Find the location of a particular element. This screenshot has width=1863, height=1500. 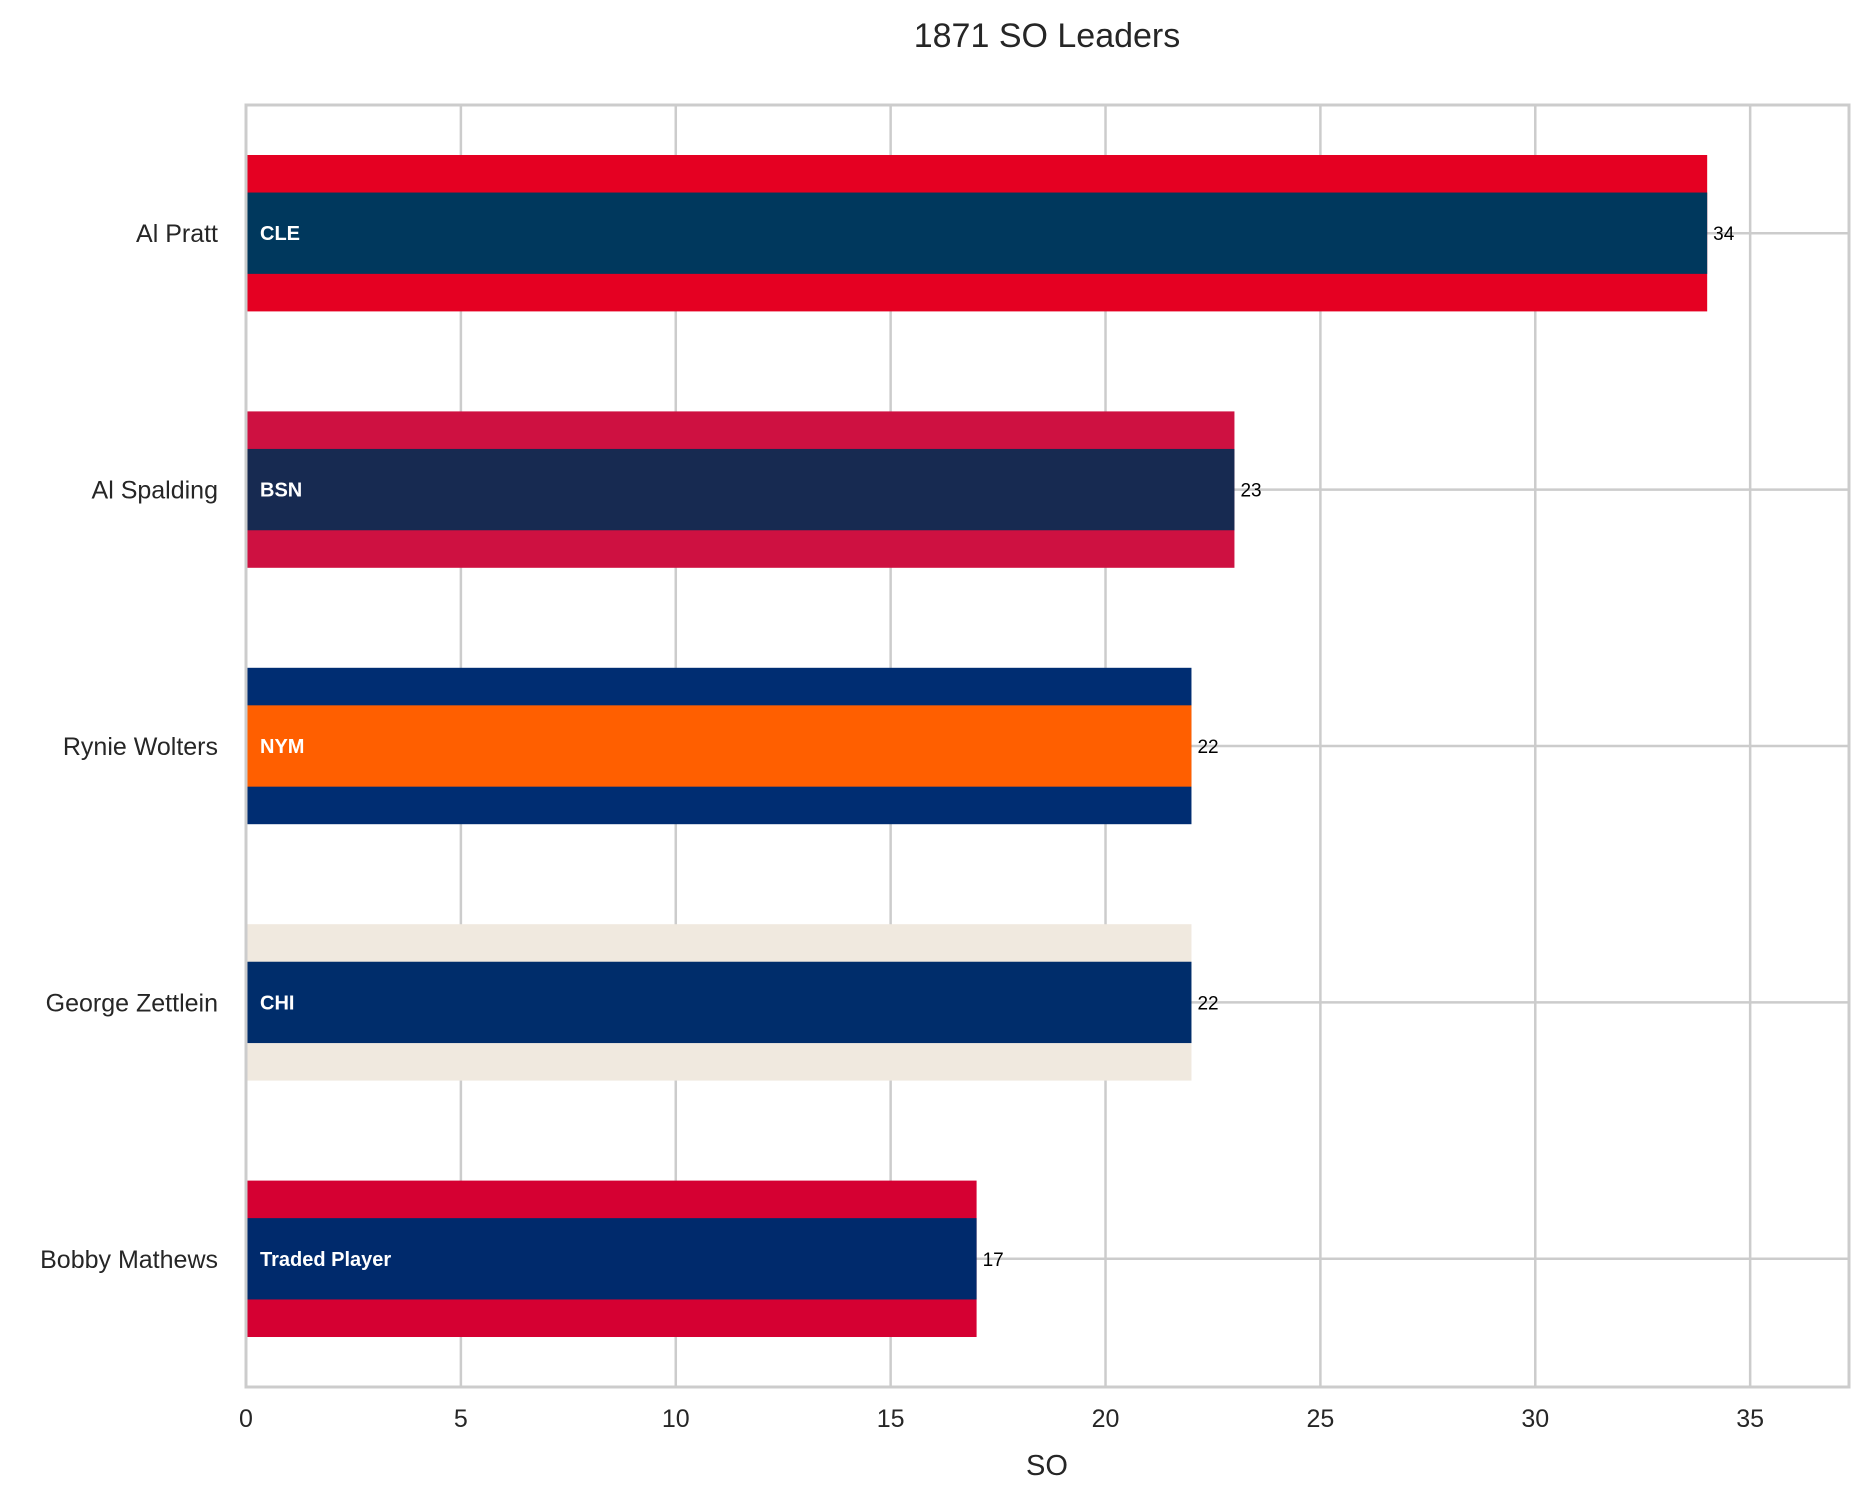

bar-group: CHI 22 is located at coordinates (732, 1002).